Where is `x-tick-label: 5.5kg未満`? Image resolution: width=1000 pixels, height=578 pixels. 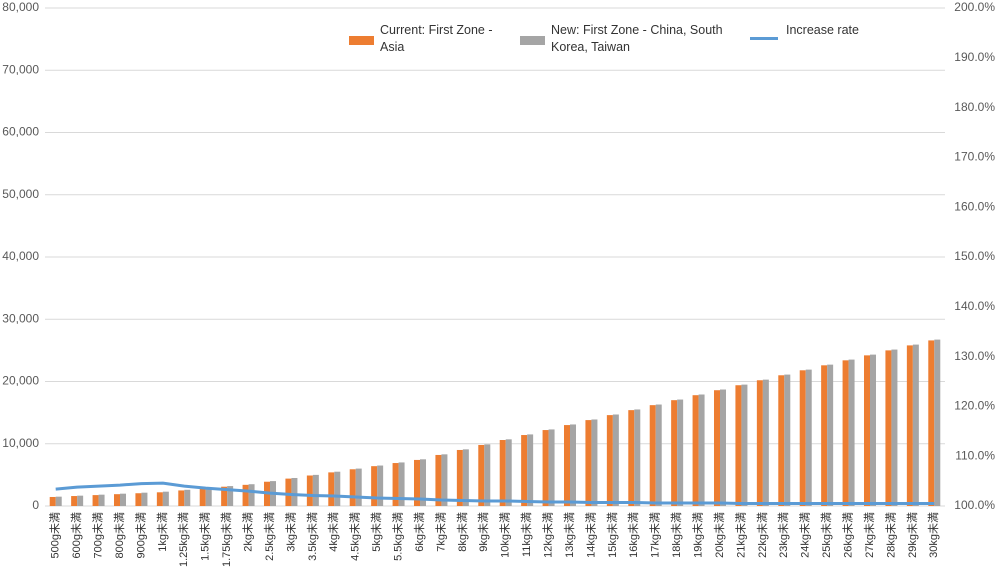 x-tick-label: 5.5kg未満 is located at coordinates (397, 536).